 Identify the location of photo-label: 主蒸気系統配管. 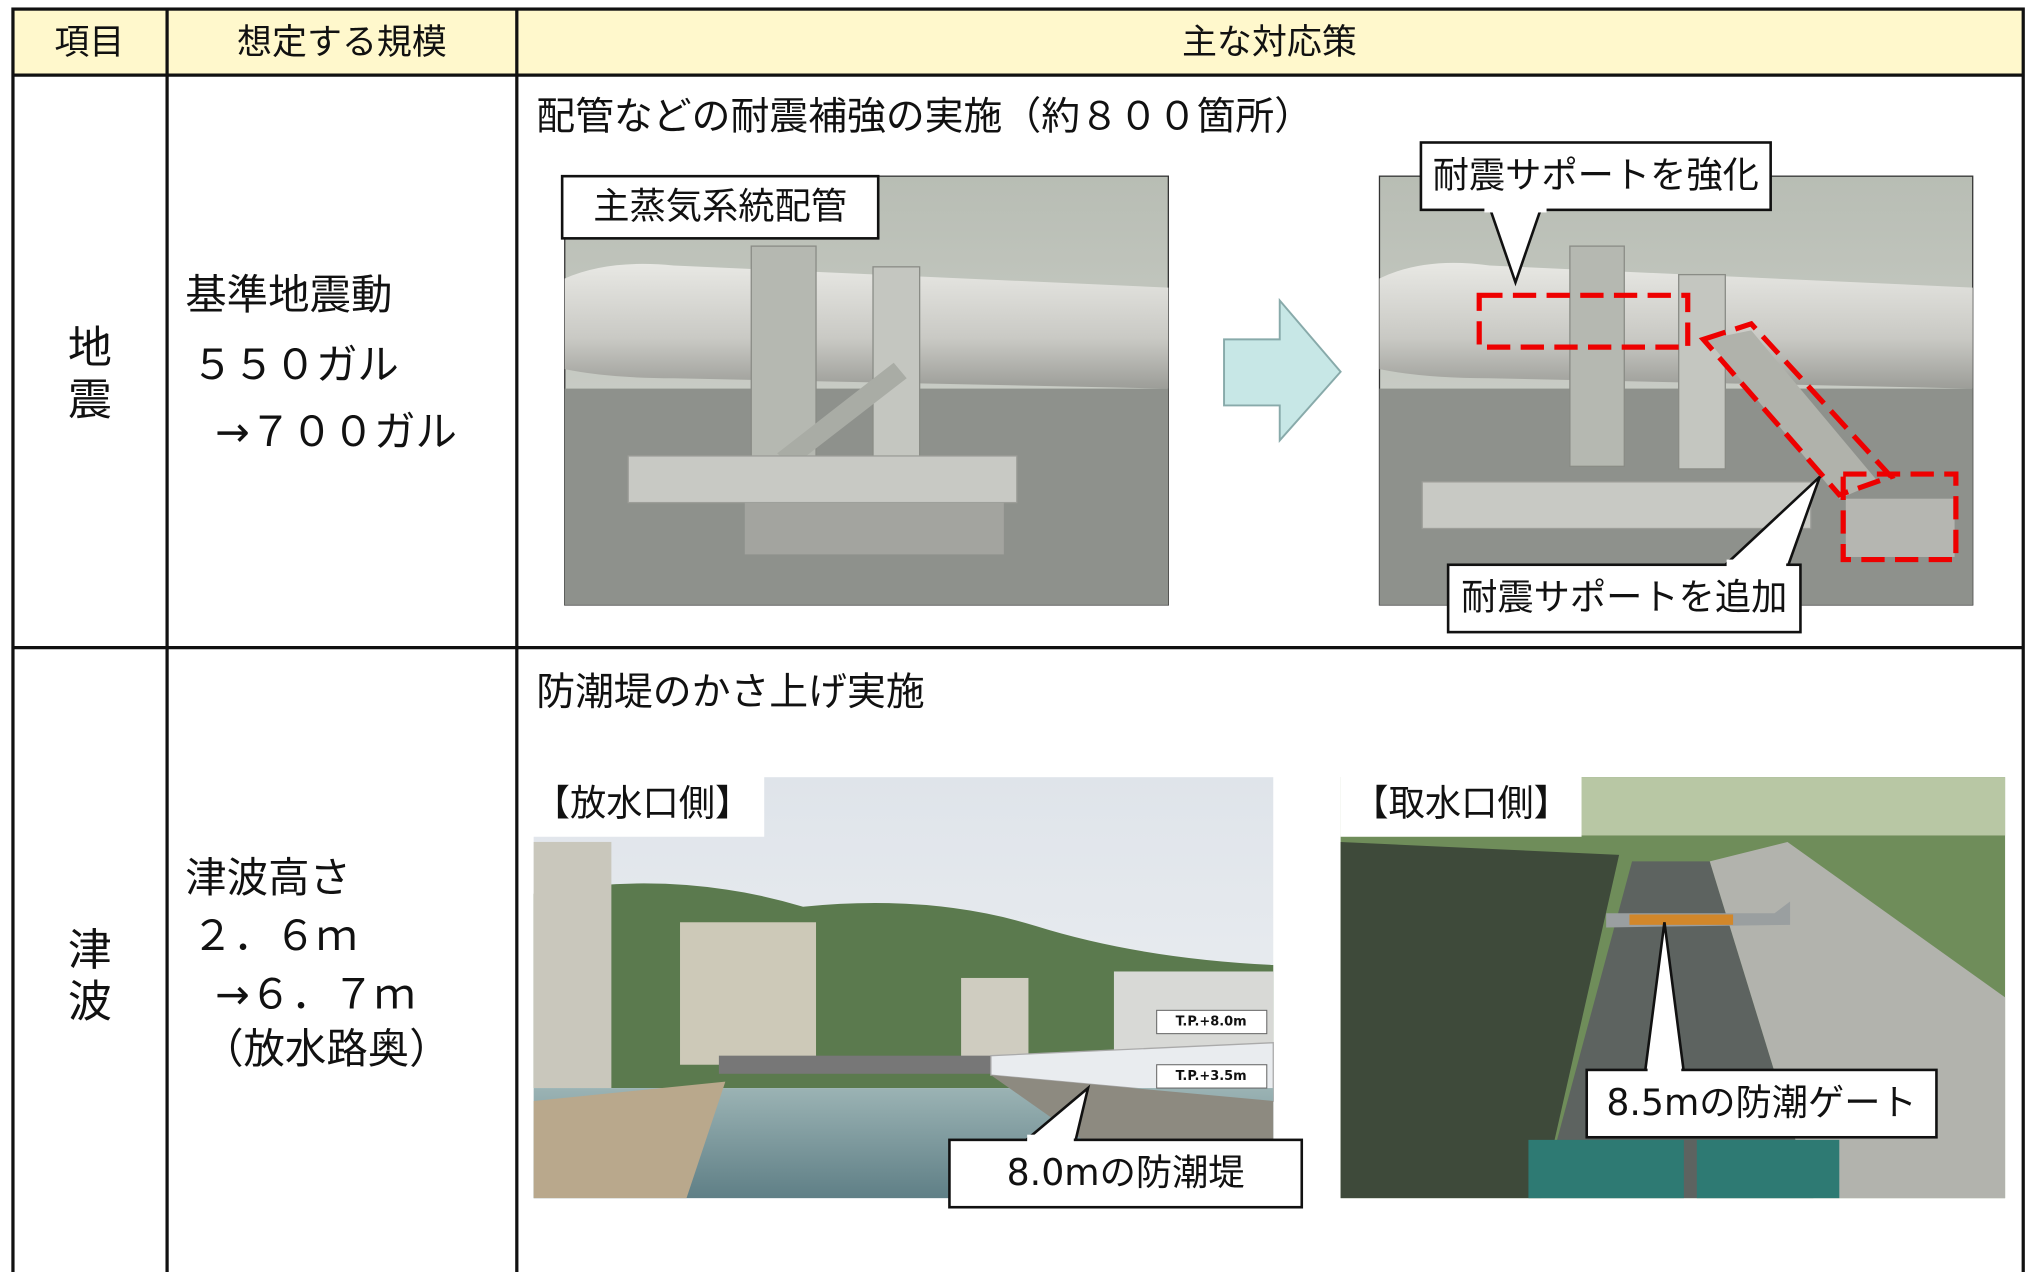
(720, 206).